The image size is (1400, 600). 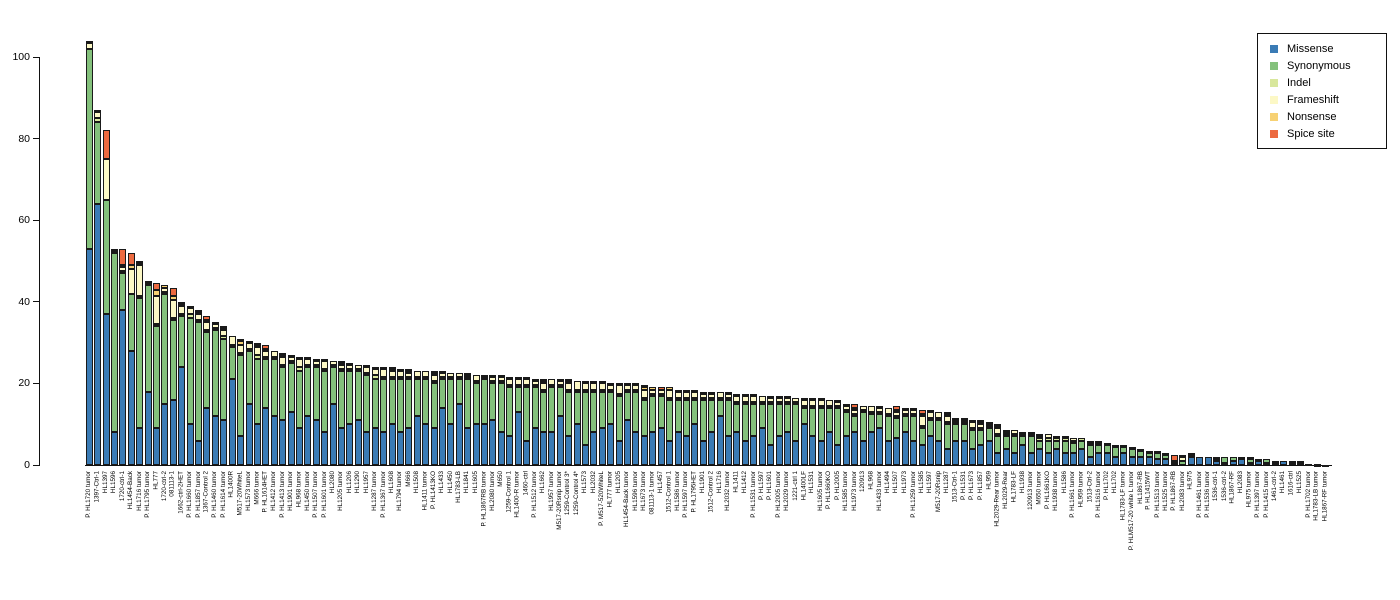 What do you see at coordinates (871, 480) in the screenshot?
I see `x-category-label: HL968` at bounding box center [871, 480].